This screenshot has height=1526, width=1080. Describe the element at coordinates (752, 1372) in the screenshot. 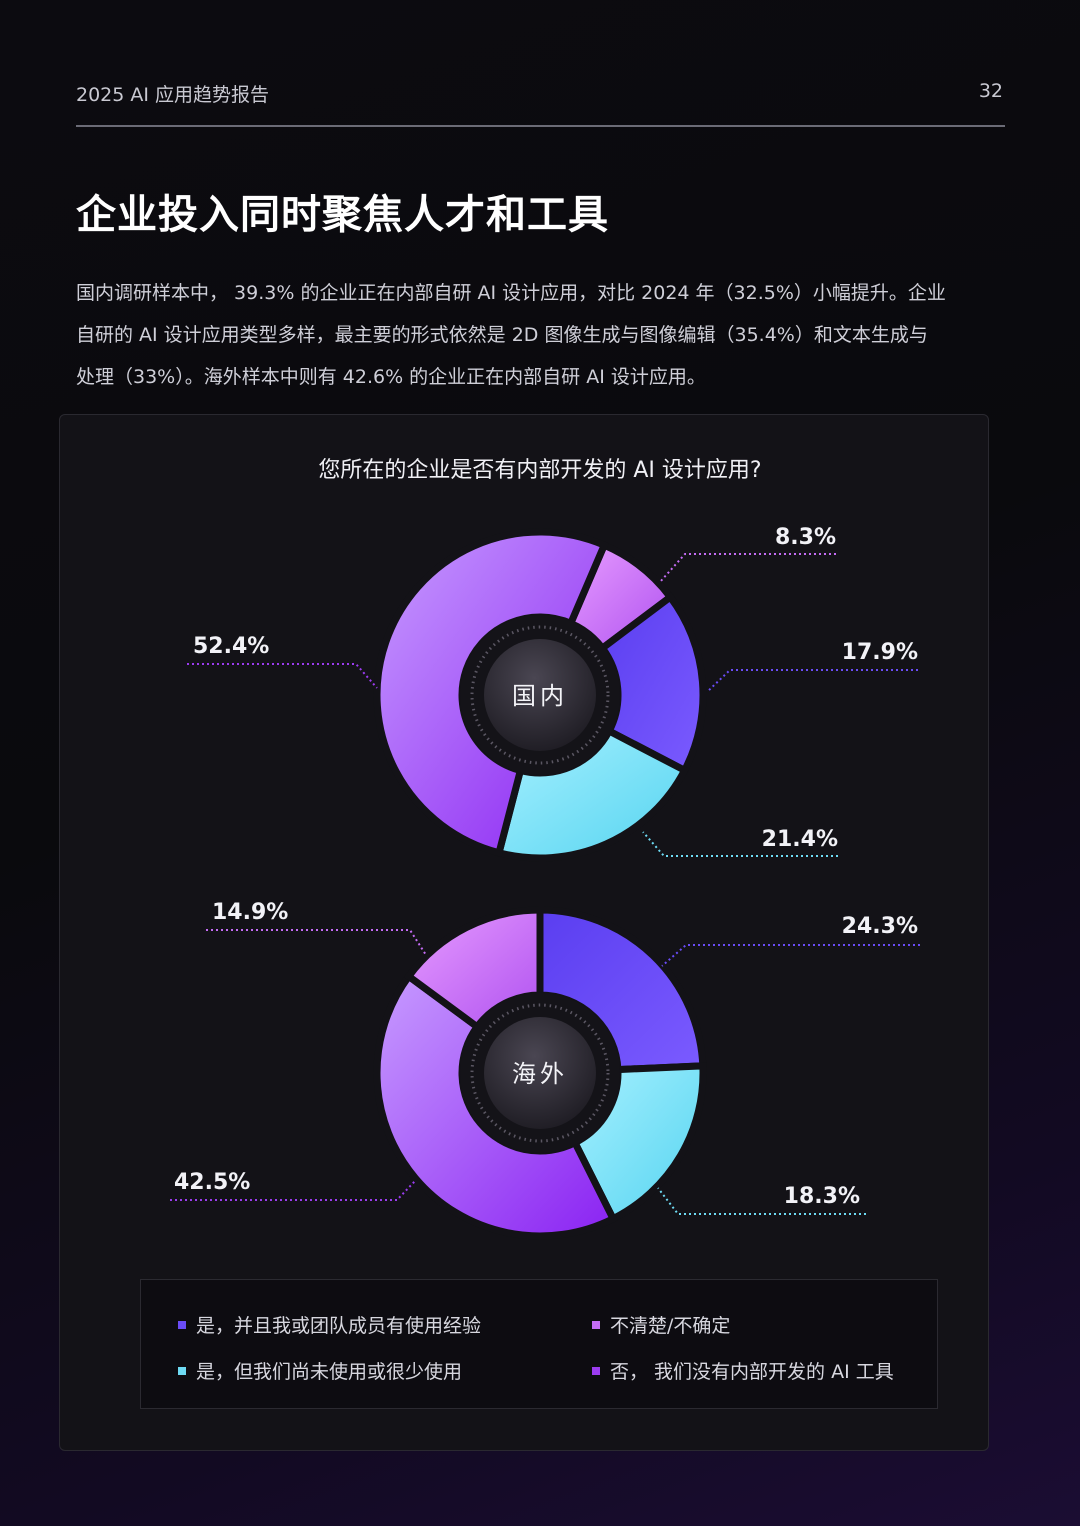

I see `legend-label: 否， 我们没有内部开发的 AI 工具` at that location.